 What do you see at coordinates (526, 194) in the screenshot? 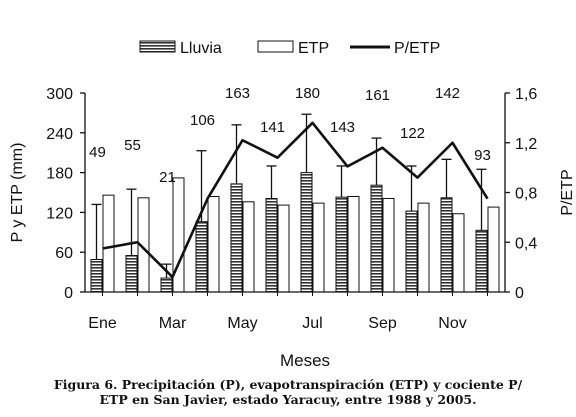
I see `y2-tick-label: 0,8` at bounding box center [526, 194].